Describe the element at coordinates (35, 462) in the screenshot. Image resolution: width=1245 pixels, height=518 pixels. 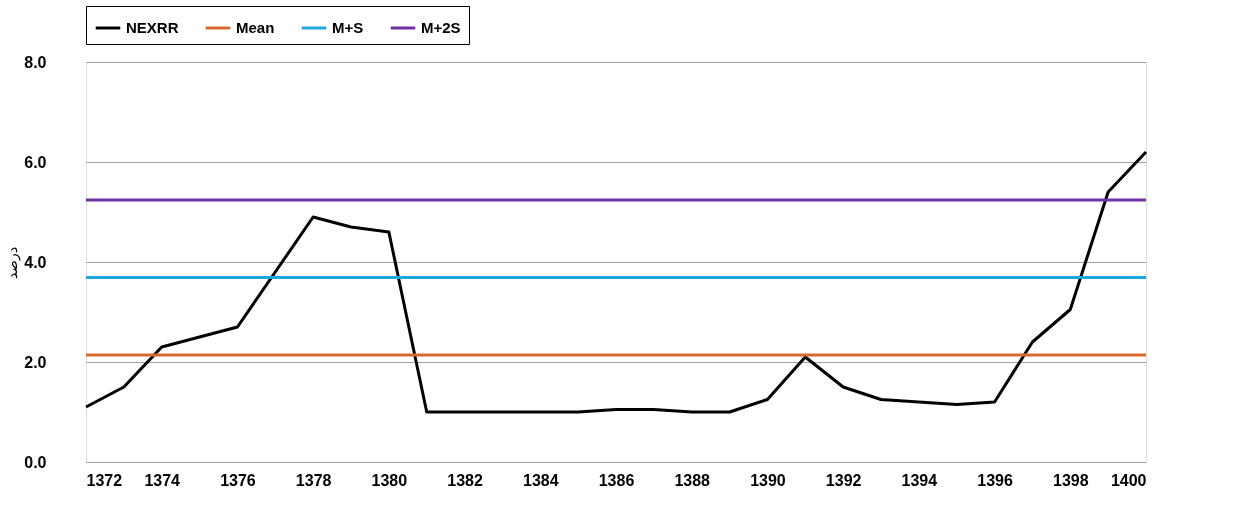
I see `y-tick-label: 0.0` at that location.